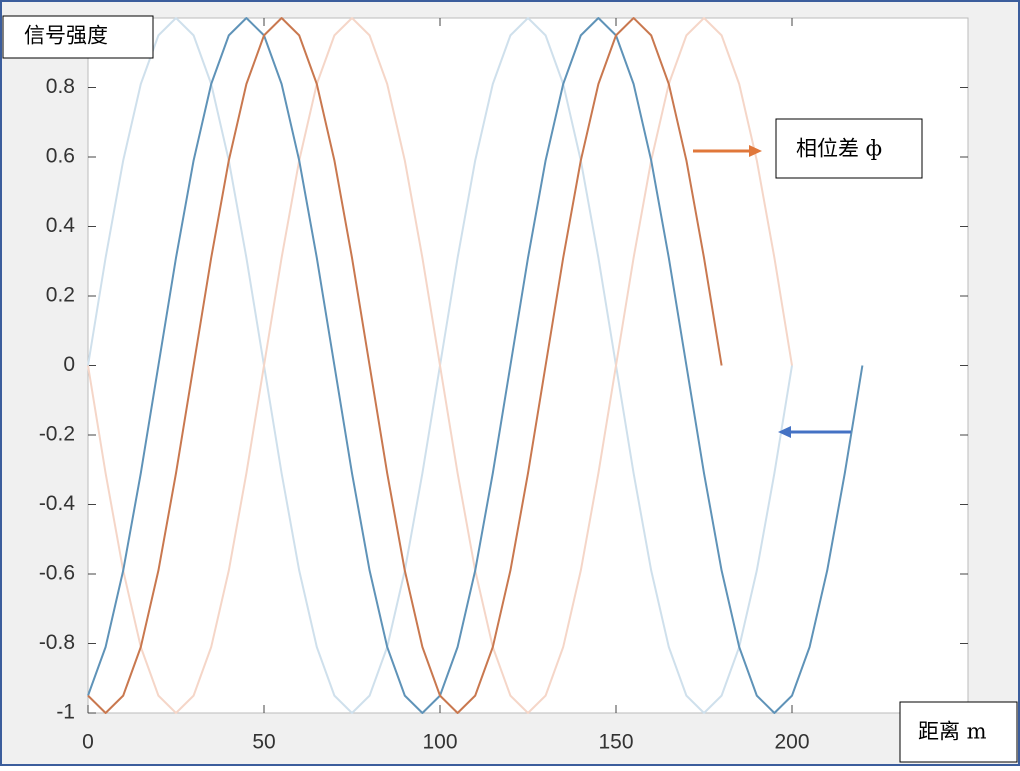 This screenshot has width=1020, height=771. What do you see at coordinates (263, 742) in the screenshot?
I see `x-tick-label: 50` at bounding box center [263, 742].